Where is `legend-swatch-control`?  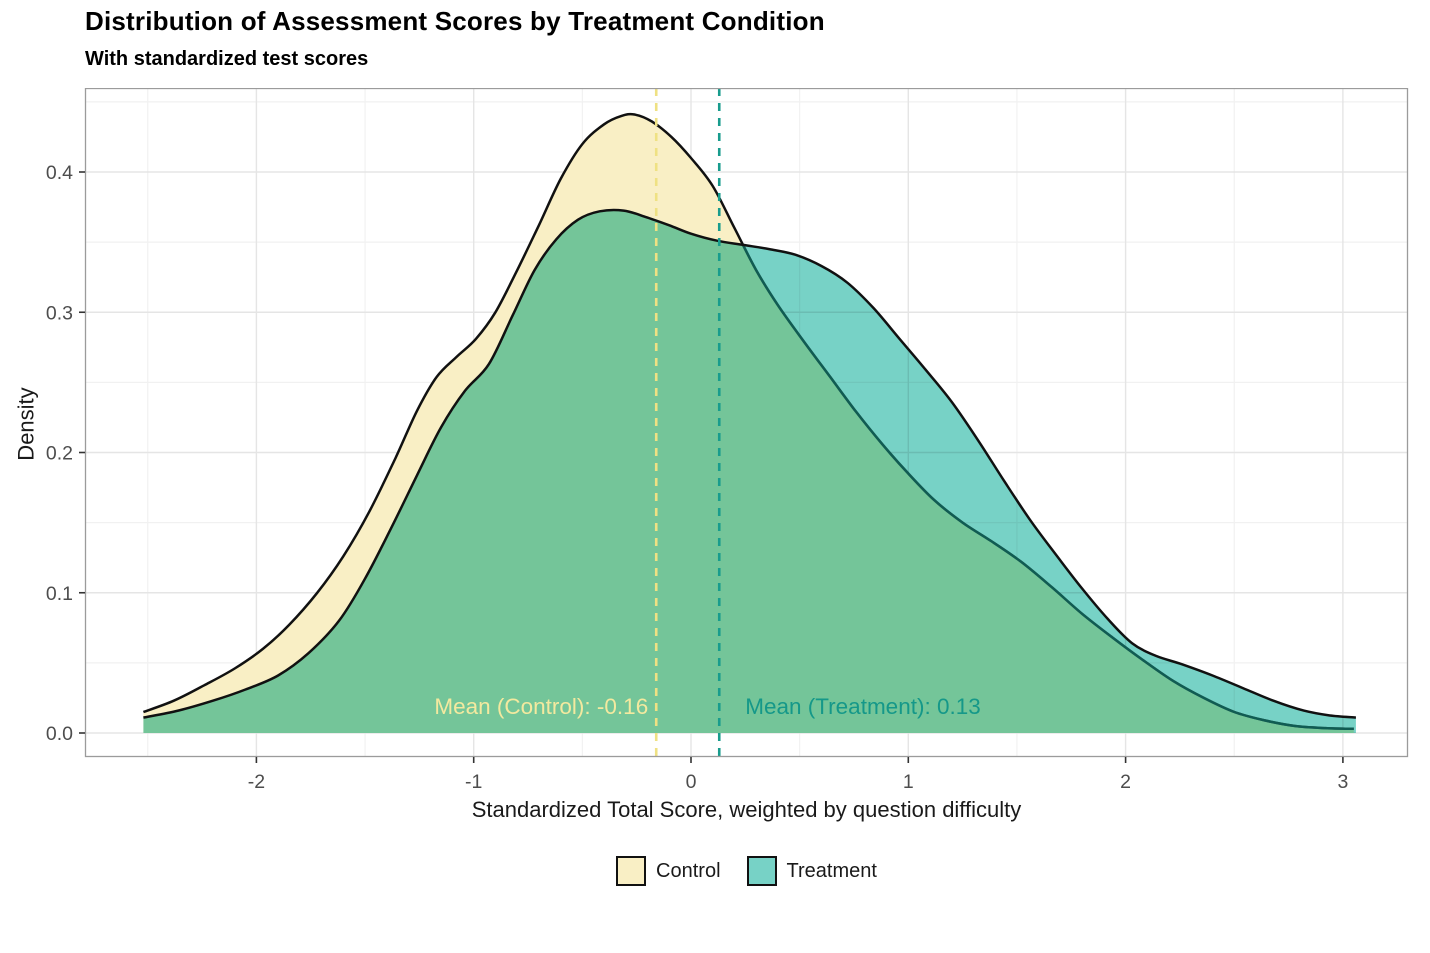
legend-swatch-control is located at coordinates (631, 871).